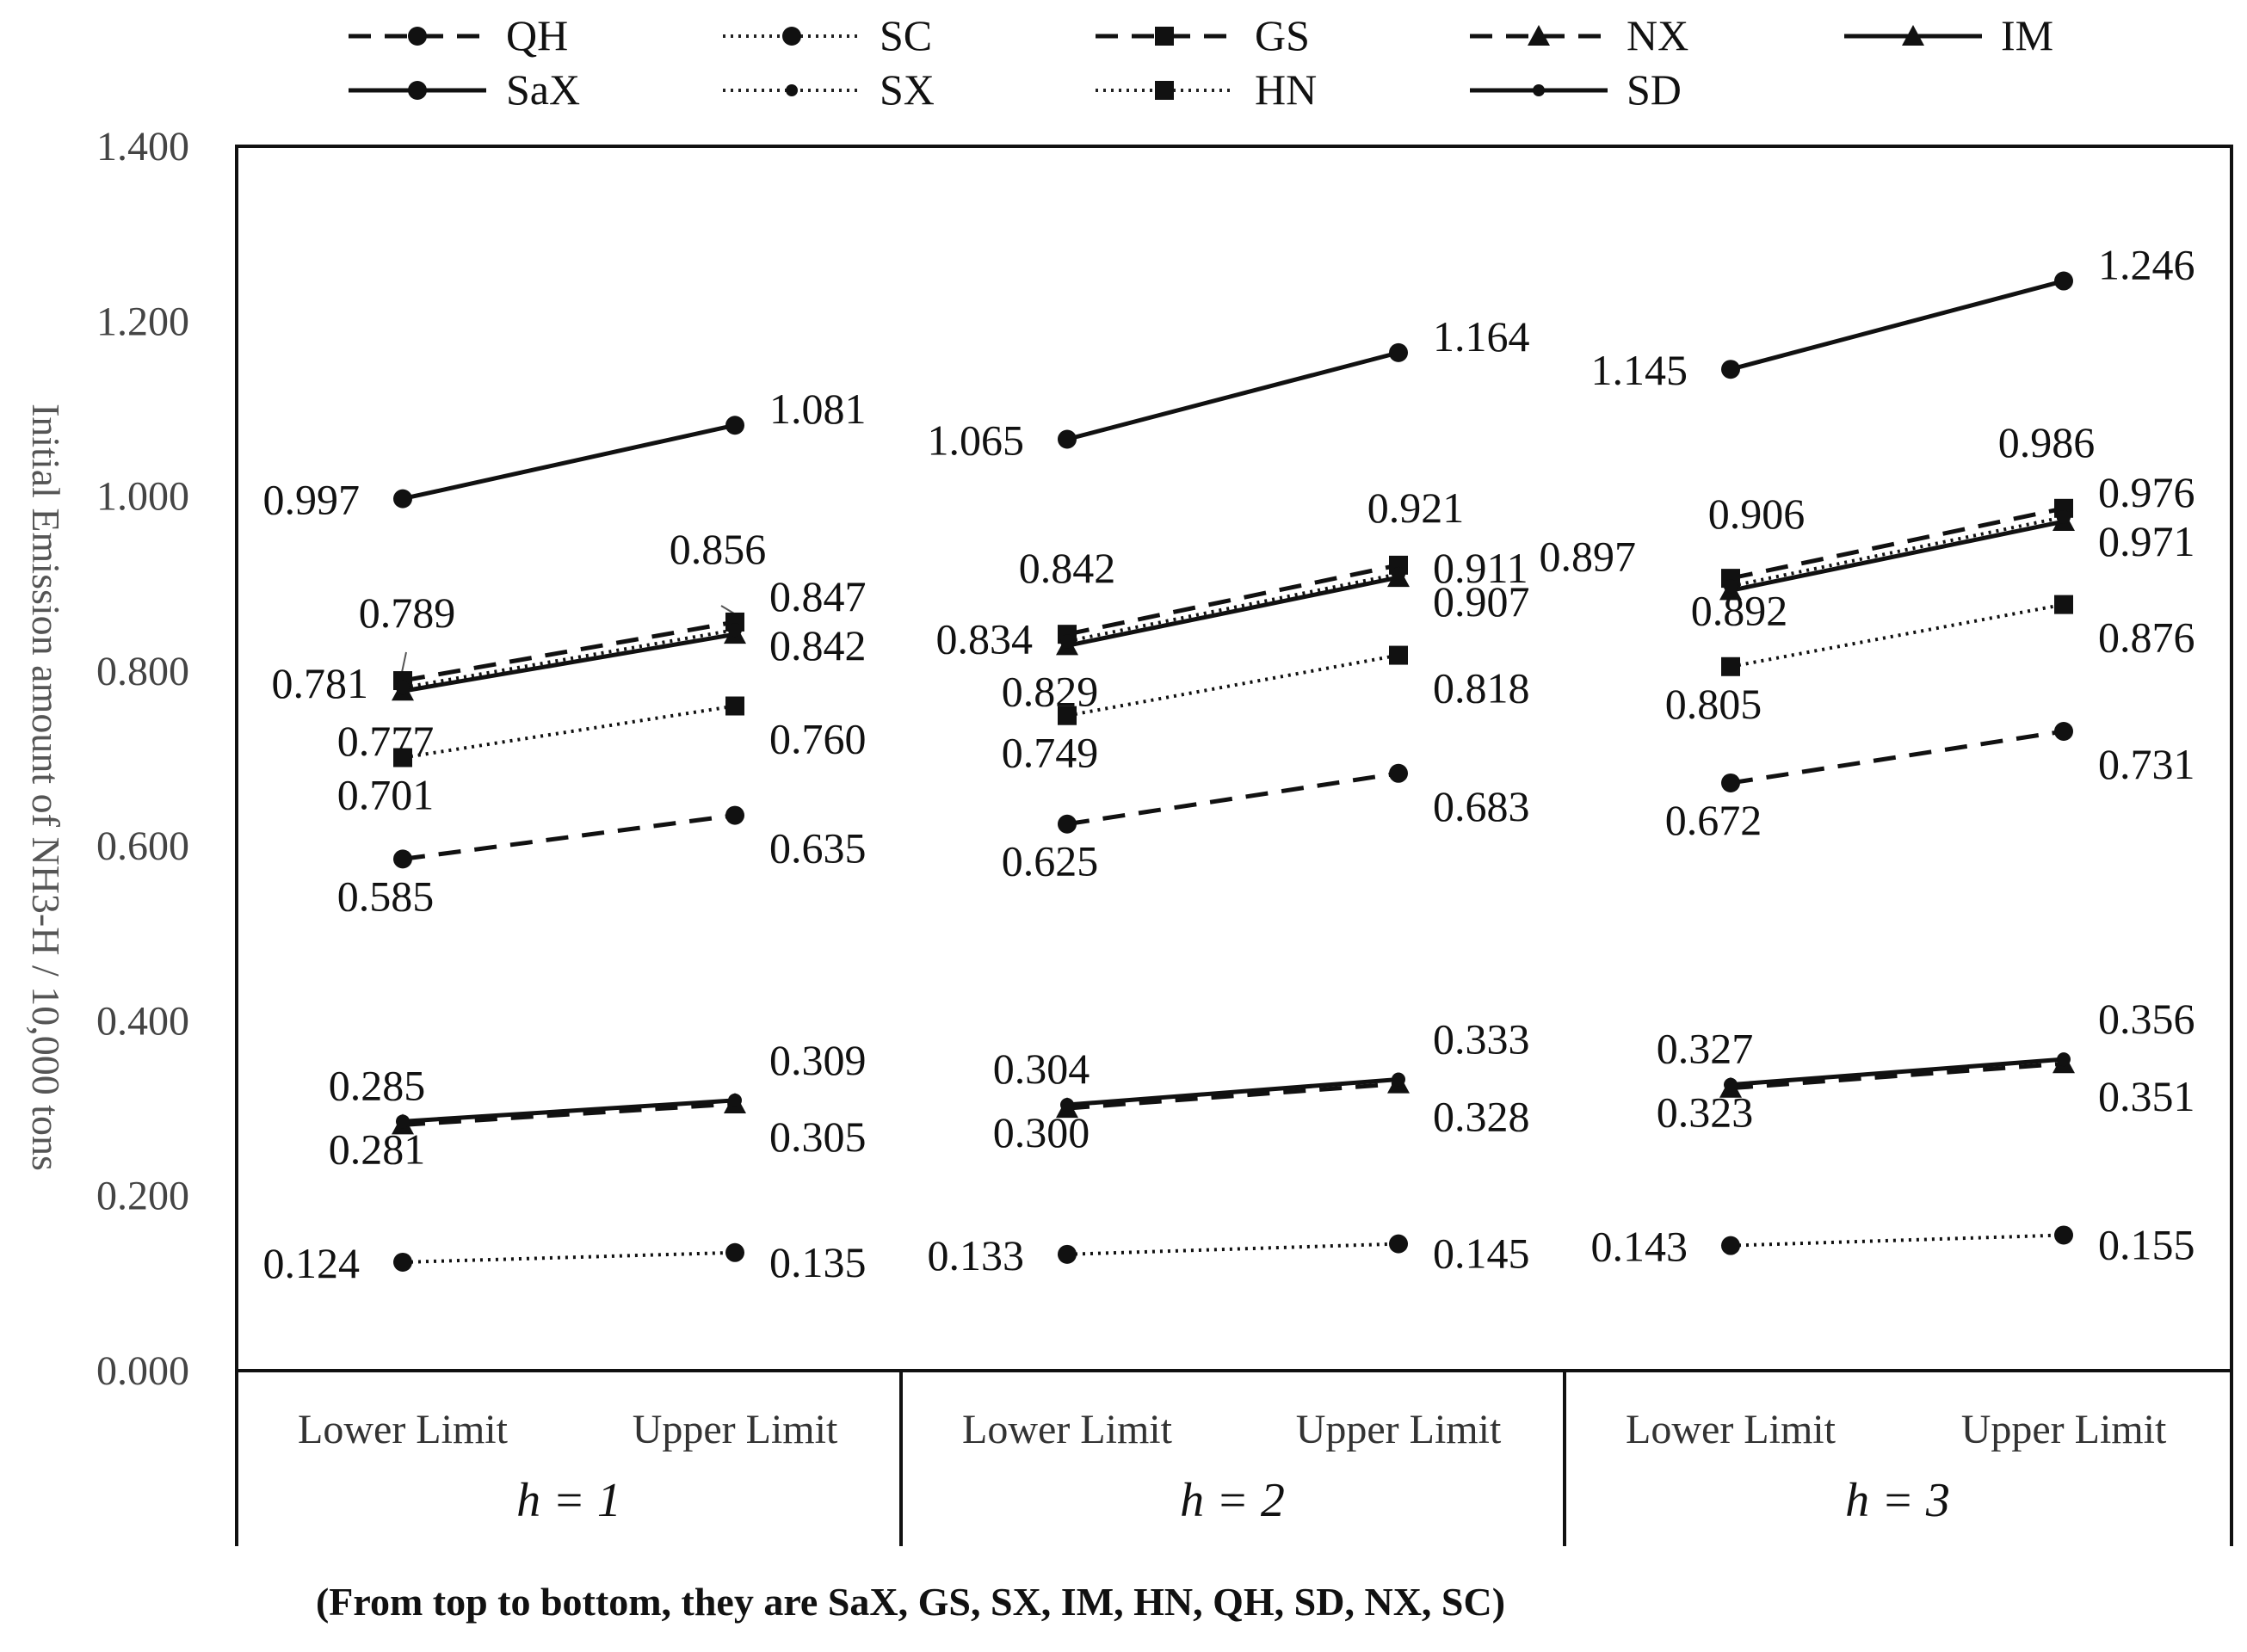  I want to click on series-hn: 0.701 0.760 0.749 0.818 0.805 0.876, so click(1266, 706).